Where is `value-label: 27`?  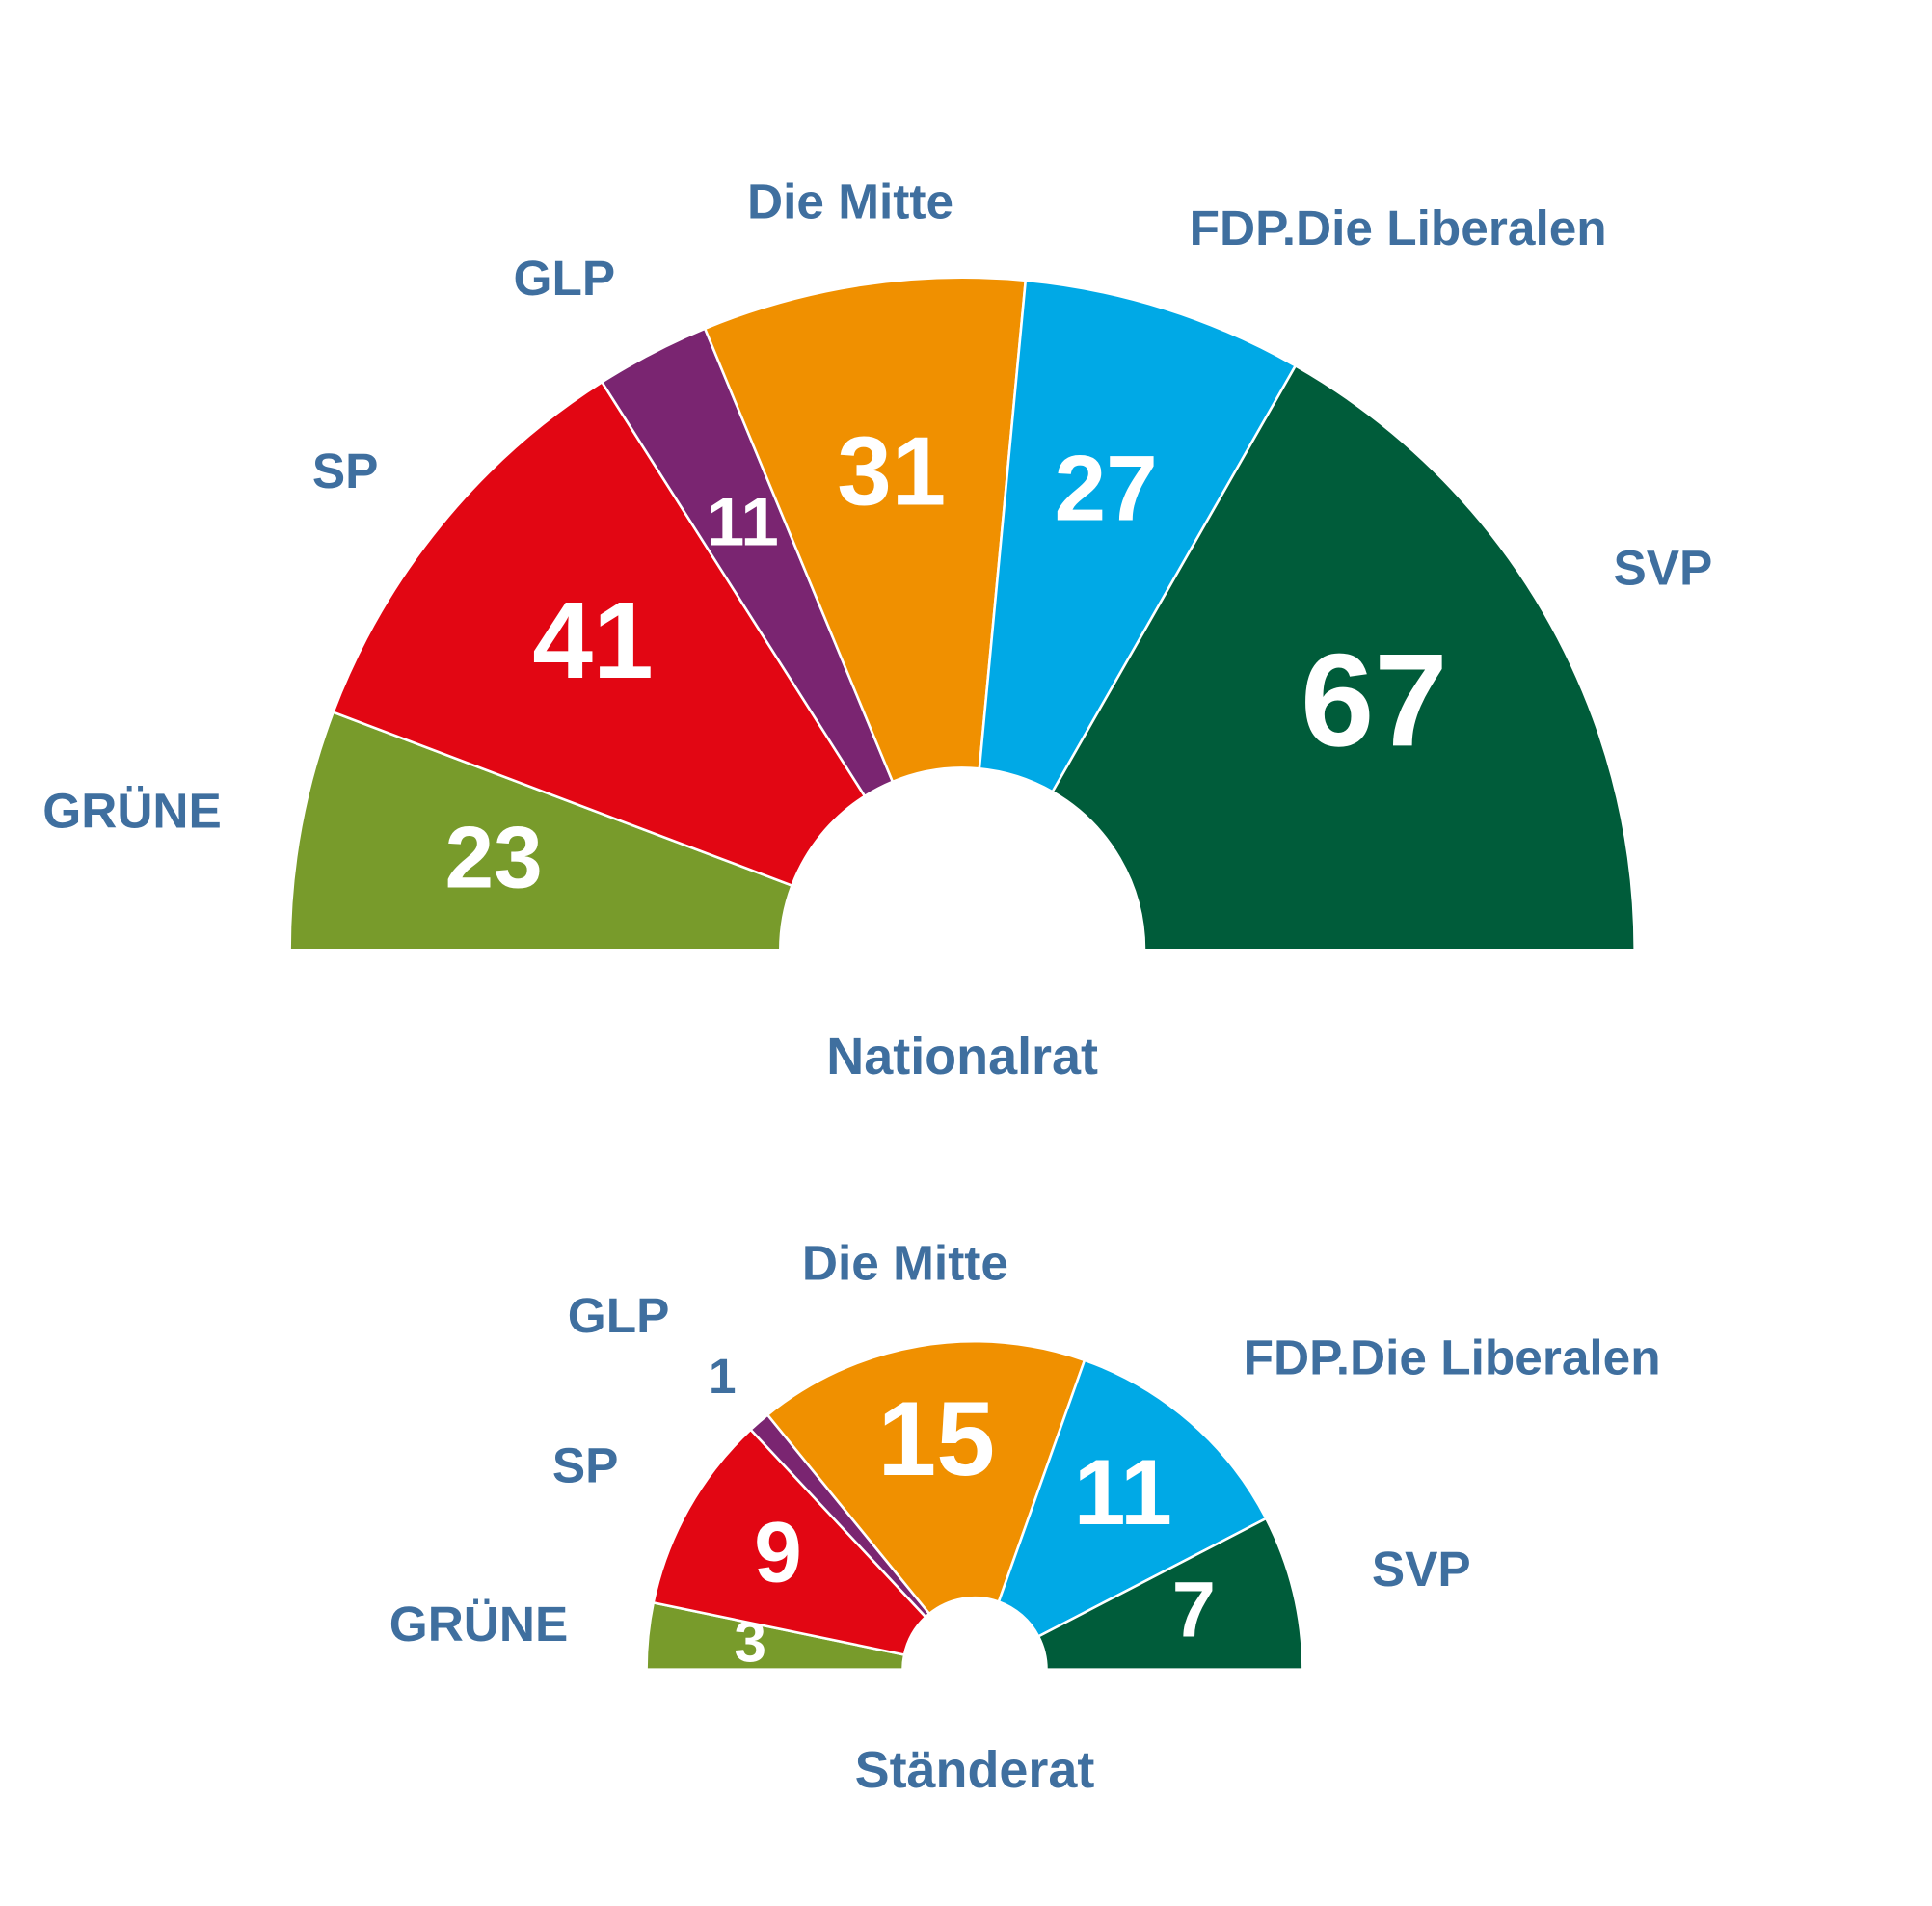
value-label: 27 is located at coordinates (1105, 489).